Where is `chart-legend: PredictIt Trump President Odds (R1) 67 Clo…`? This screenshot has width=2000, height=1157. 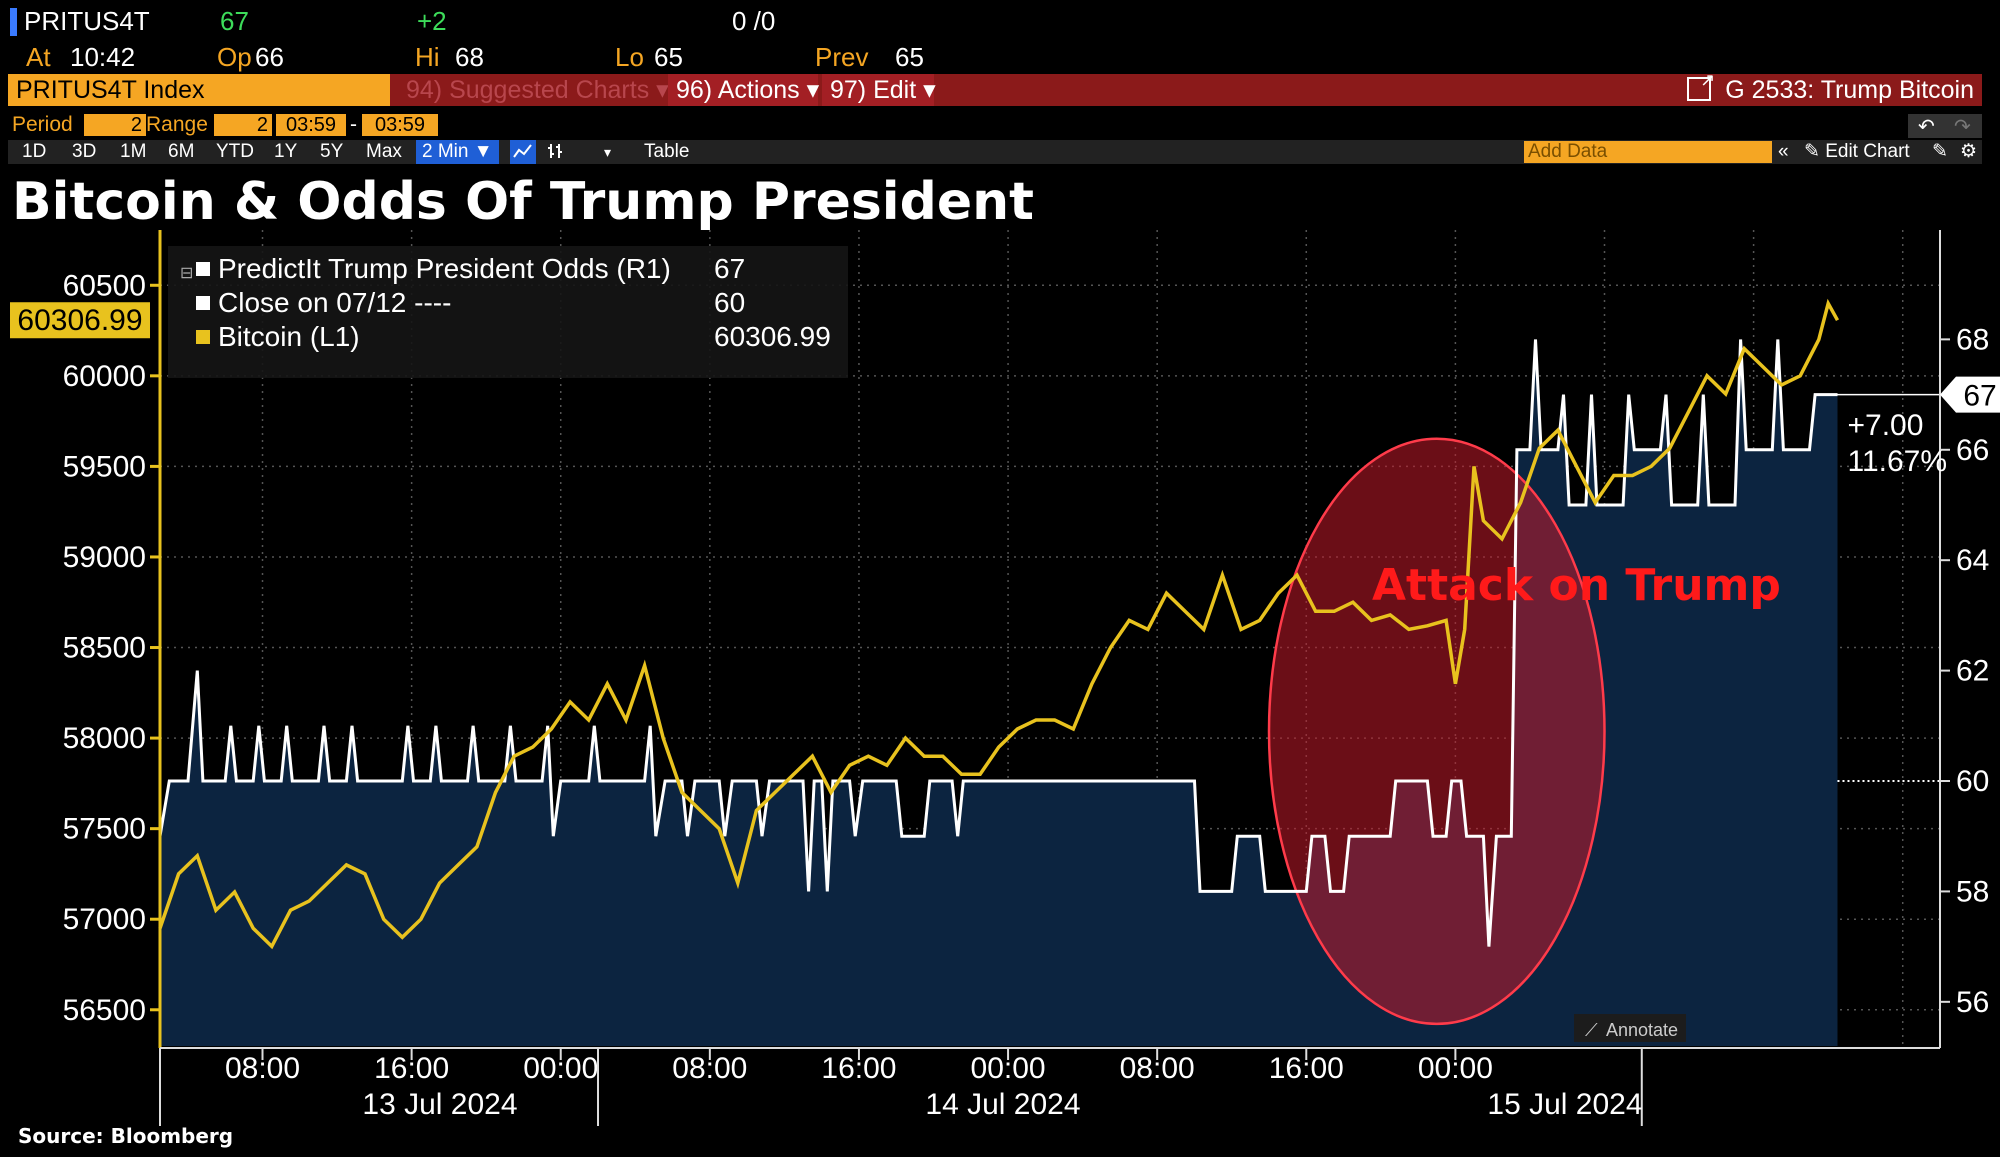 chart-legend: PredictIt Trump President Odds (R1) 67 Clo… is located at coordinates (508, 312).